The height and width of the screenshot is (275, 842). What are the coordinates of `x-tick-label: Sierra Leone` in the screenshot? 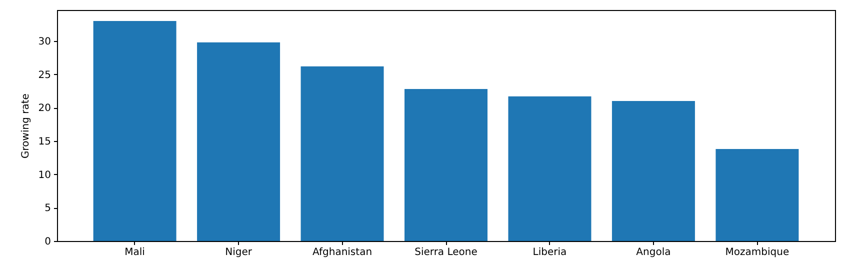 It's located at (446, 252).